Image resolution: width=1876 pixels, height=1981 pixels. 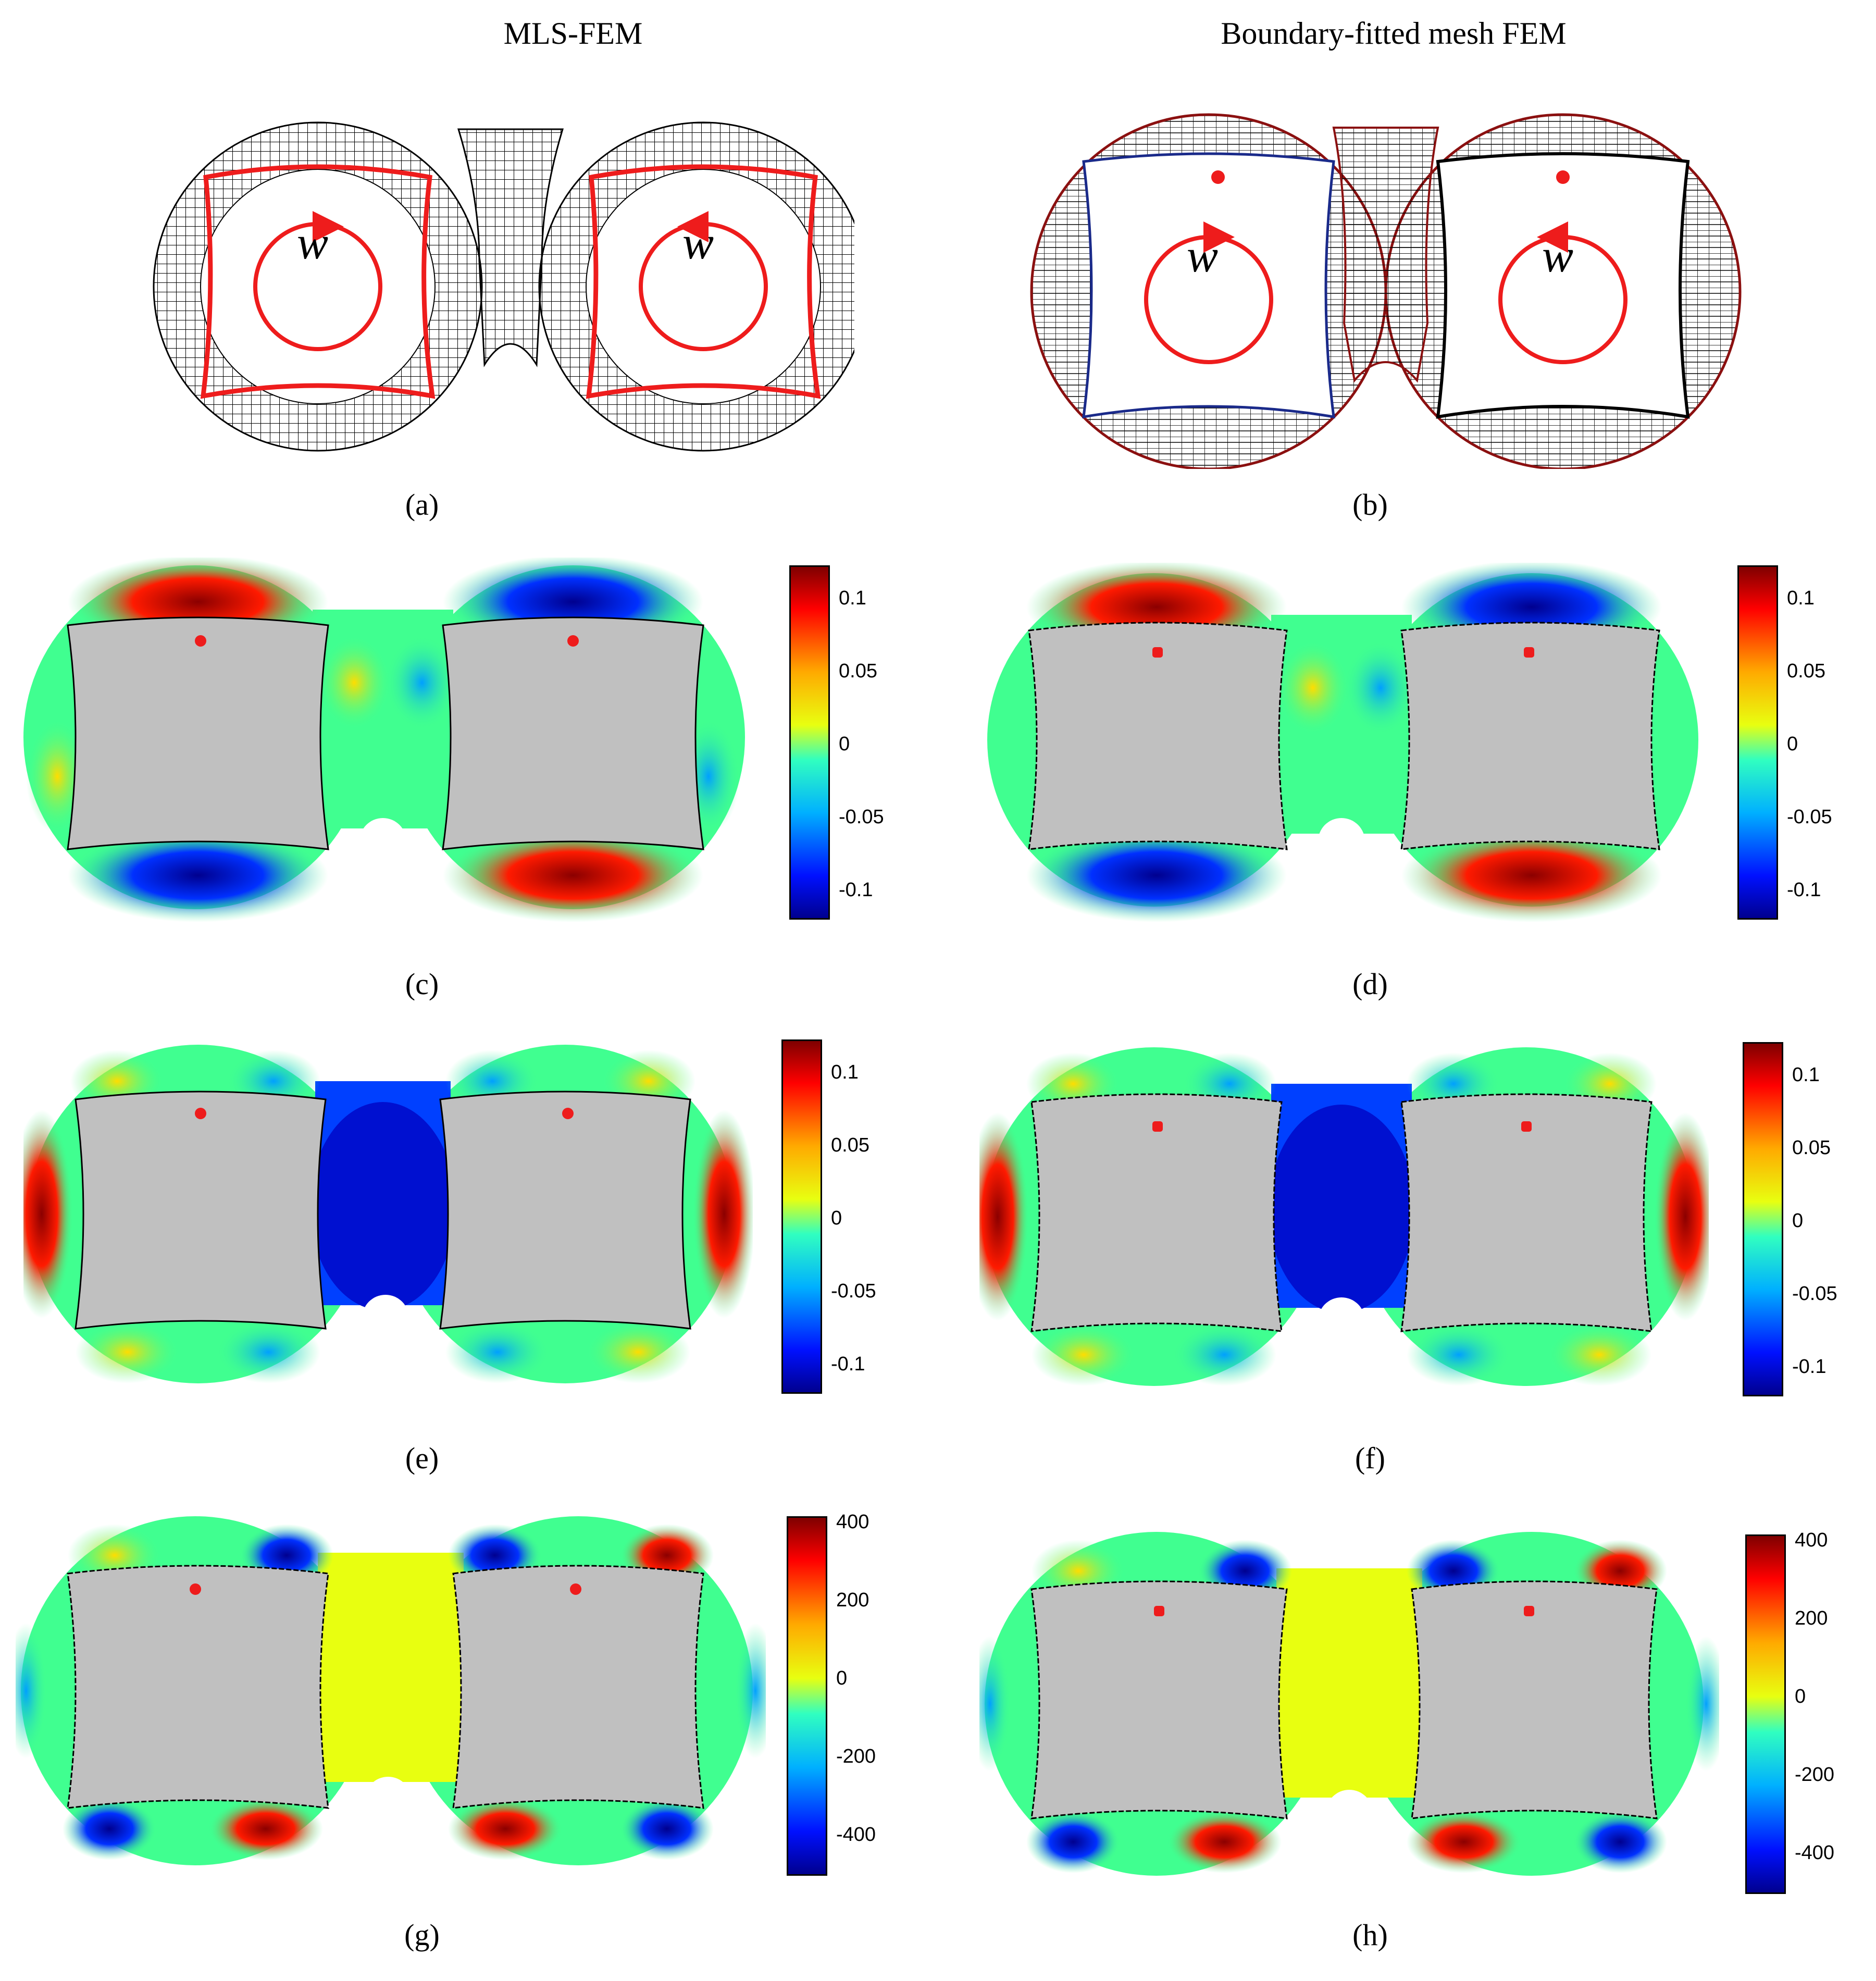 I want to click on colorbar-e-tick: 0, so click(x=837, y=1218).